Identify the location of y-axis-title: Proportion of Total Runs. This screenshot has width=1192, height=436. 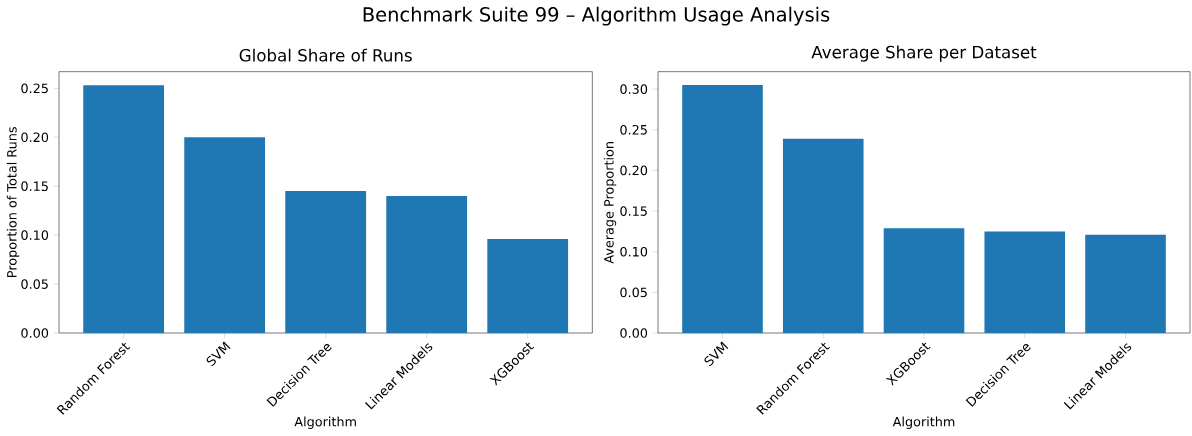
(13, 202).